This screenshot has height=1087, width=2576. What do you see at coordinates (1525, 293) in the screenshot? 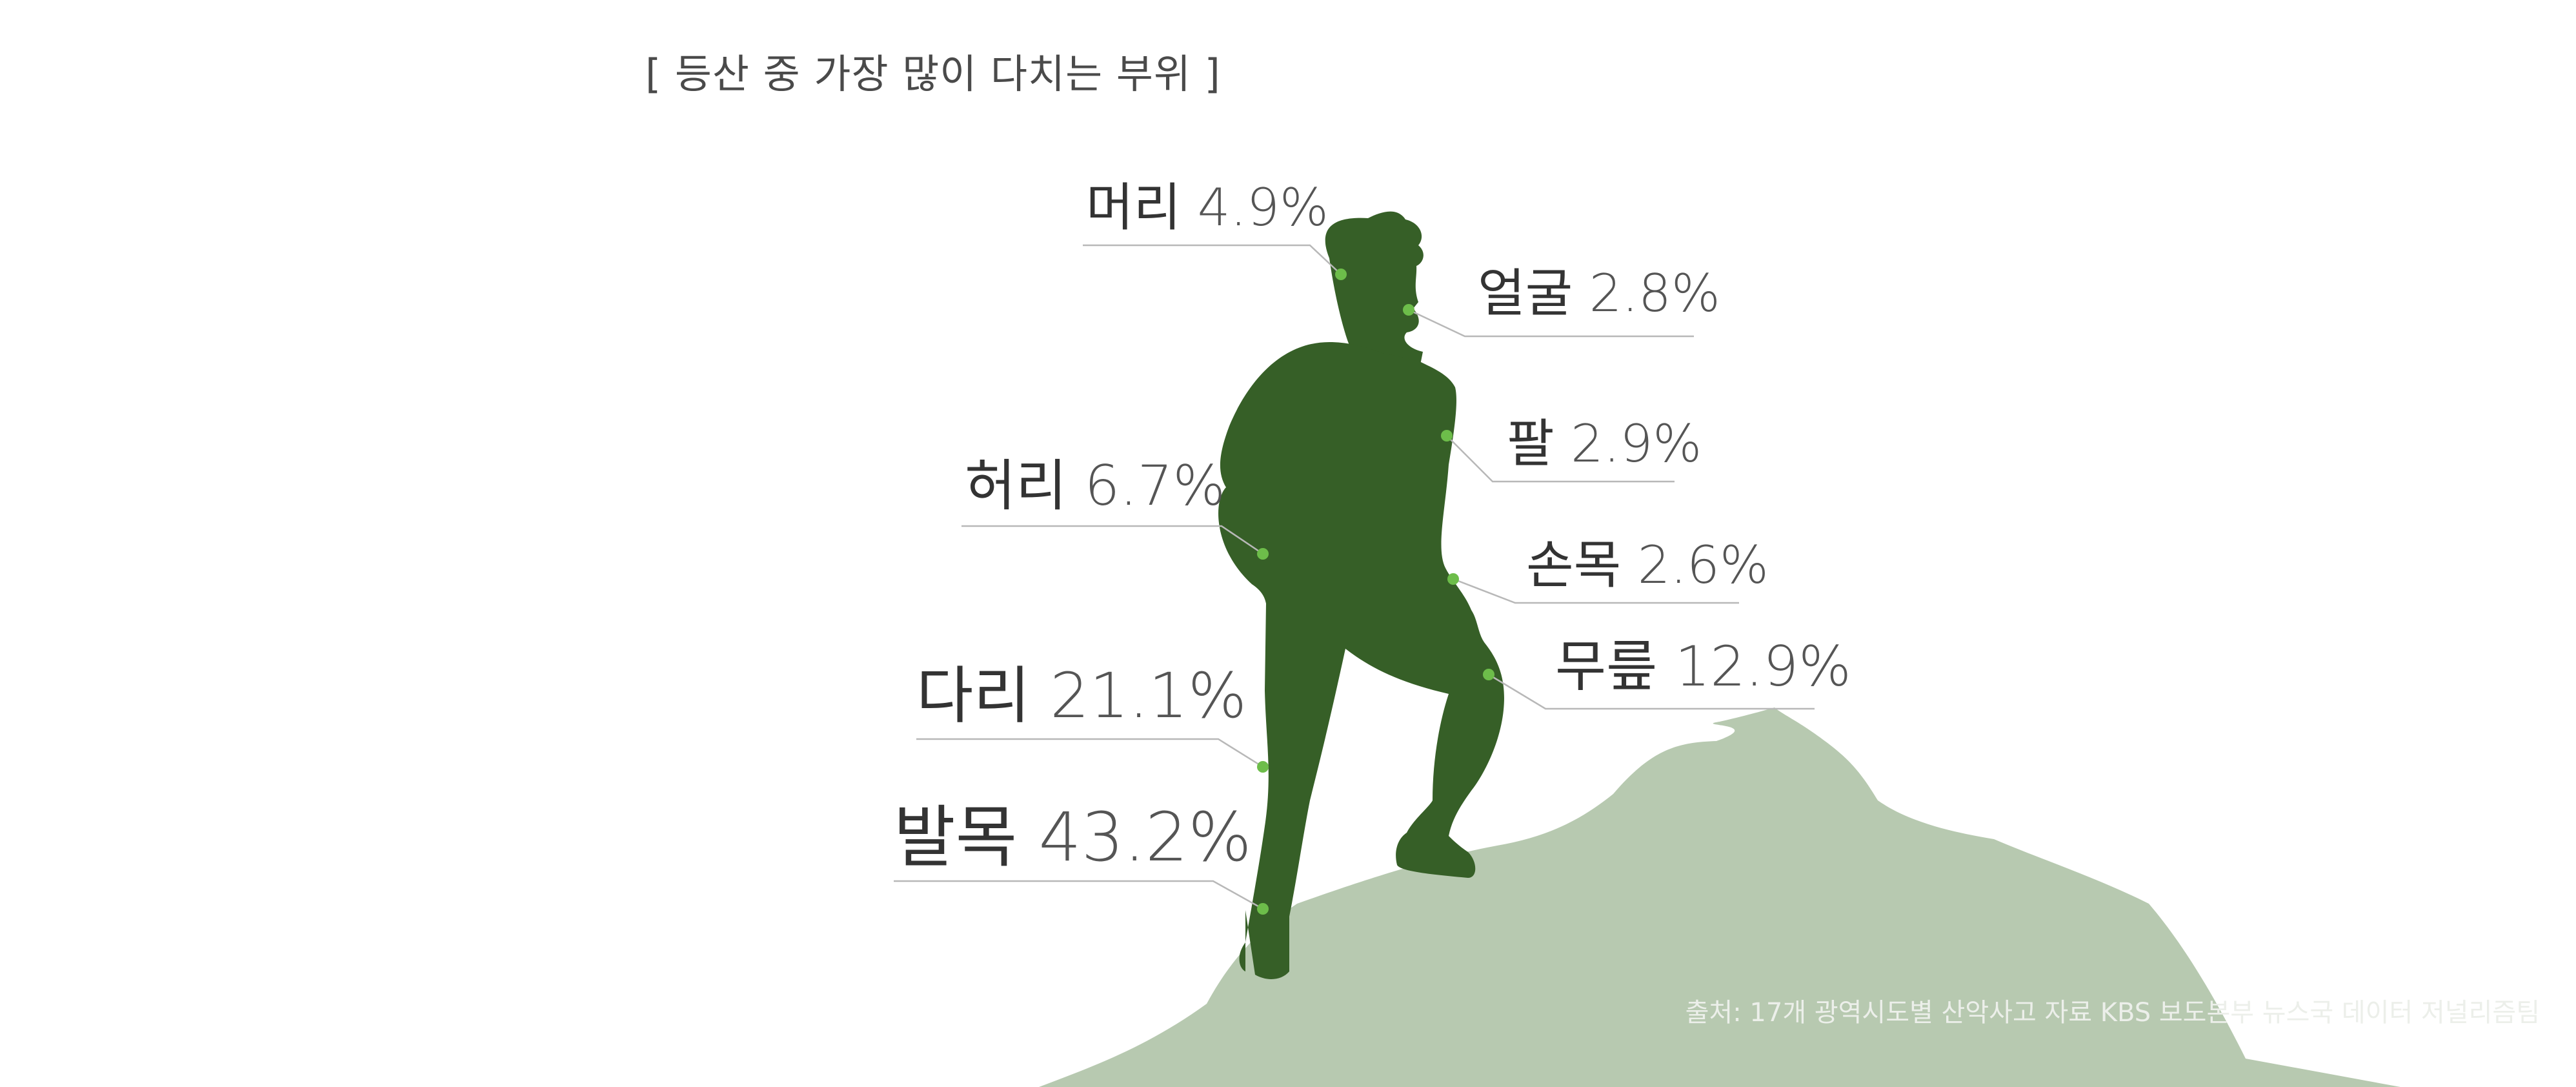
I see `label-face-part: 얼굴` at bounding box center [1525, 293].